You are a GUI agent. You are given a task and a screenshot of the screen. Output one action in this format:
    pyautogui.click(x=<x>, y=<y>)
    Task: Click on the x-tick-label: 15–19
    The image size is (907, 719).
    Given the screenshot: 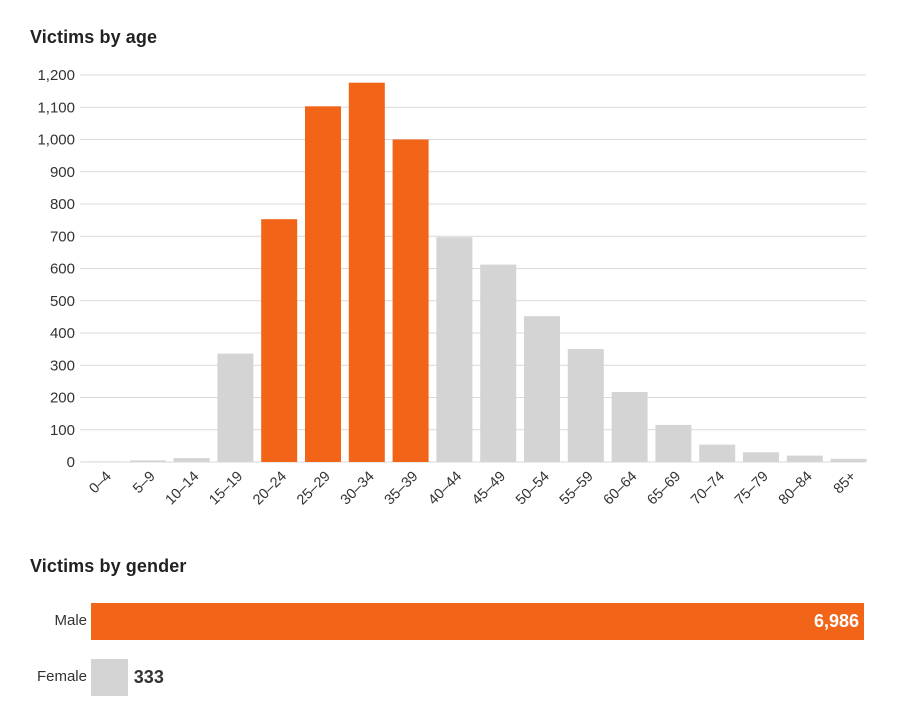 What is the action you would take?
    pyautogui.click(x=226, y=489)
    